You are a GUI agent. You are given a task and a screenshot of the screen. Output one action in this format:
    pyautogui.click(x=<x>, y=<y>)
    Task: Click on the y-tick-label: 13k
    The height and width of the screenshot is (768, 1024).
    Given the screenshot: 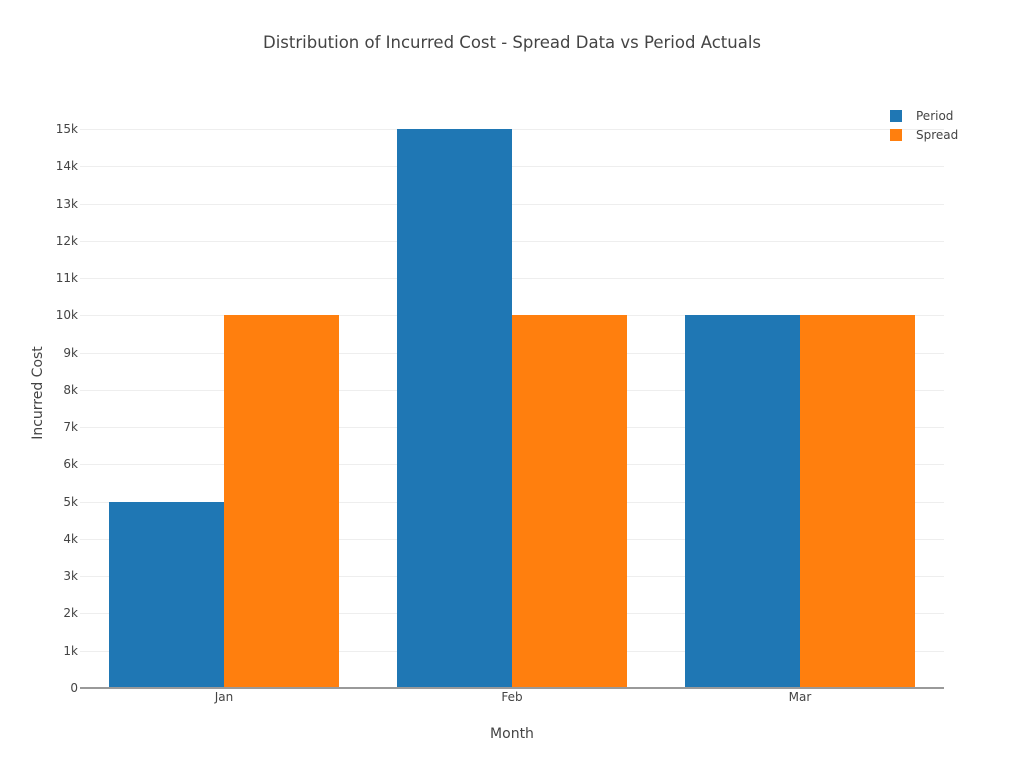 What is the action you would take?
    pyautogui.click(x=66, y=203)
    